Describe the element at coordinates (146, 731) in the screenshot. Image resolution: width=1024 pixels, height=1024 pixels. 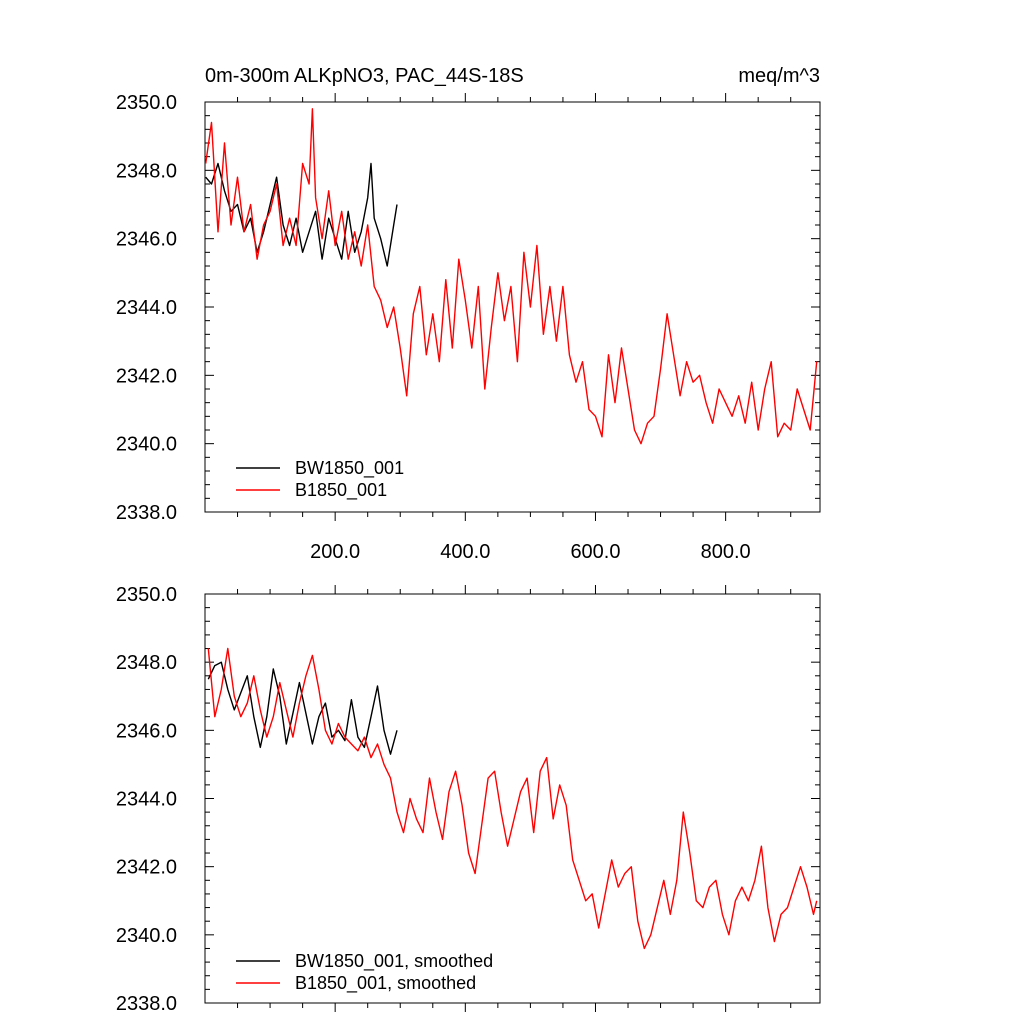
I see `y-tick-label: 2346.0` at that location.